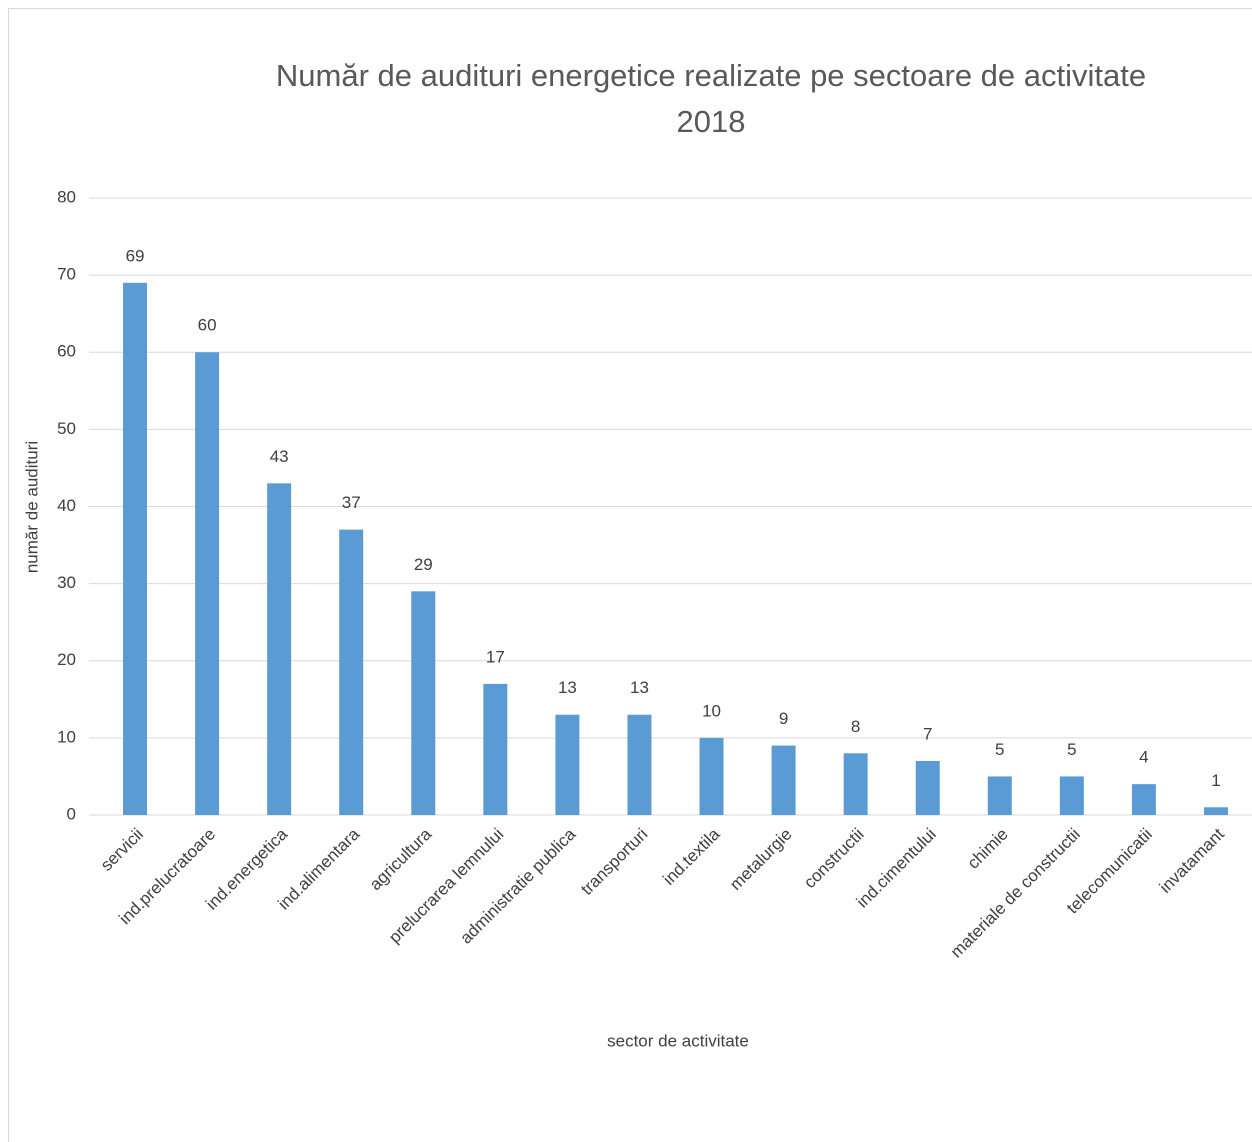  I want to click on x-tick-label: ind.textila, so click(691, 856).